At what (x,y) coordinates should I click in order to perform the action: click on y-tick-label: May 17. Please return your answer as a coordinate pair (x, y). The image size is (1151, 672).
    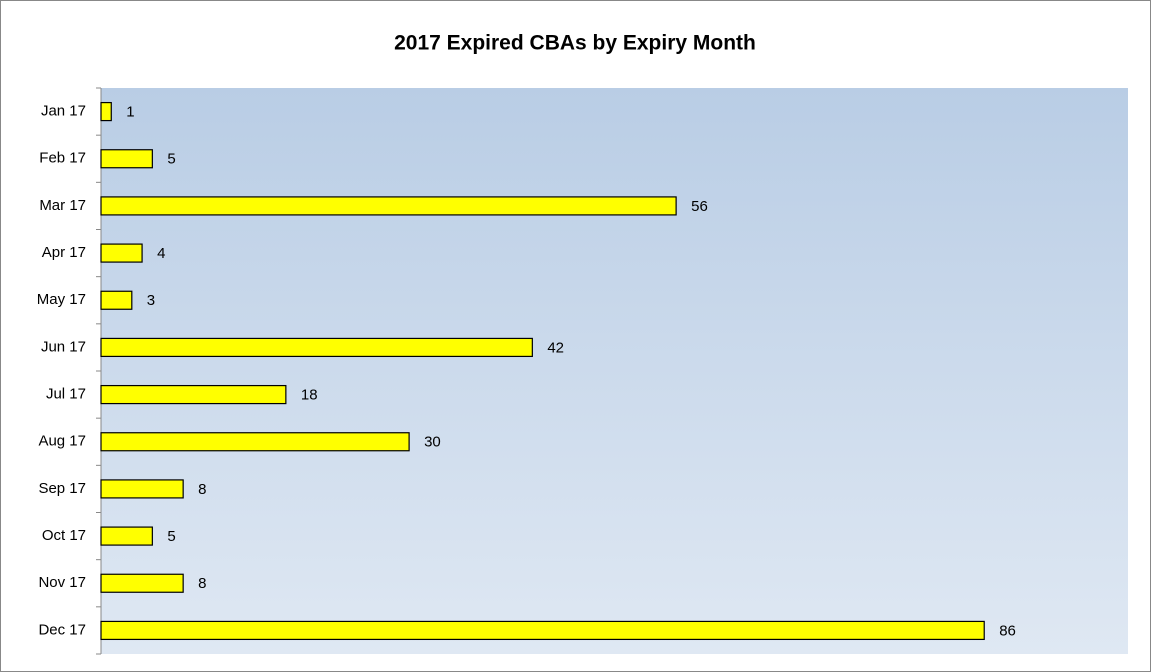
    Looking at the image, I should click on (61, 299).